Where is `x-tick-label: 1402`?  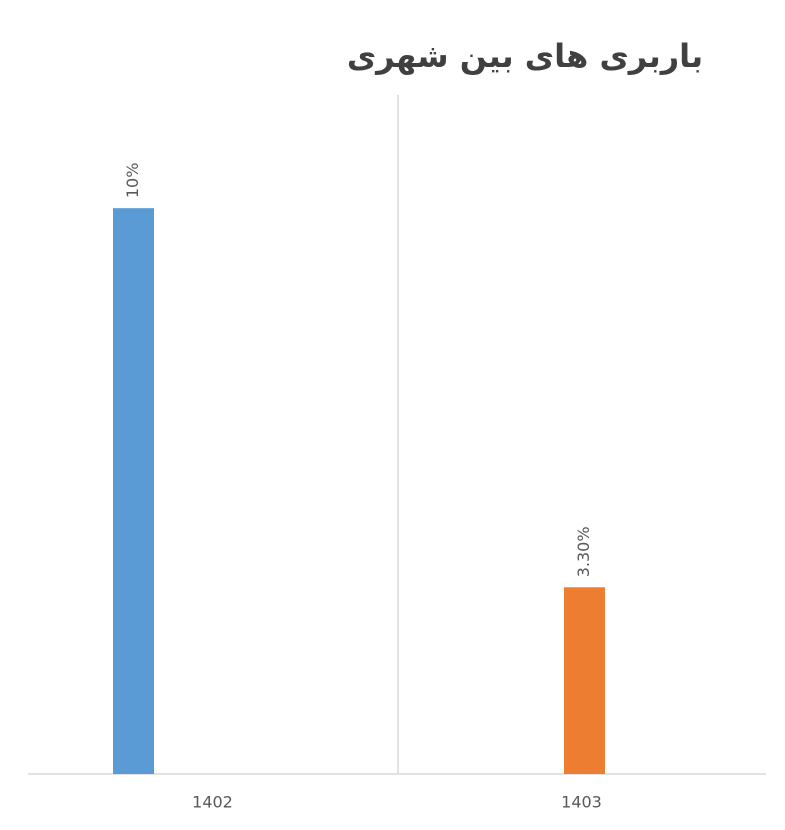
x-tick-label: 1402 is located at coordinates (212, 802).